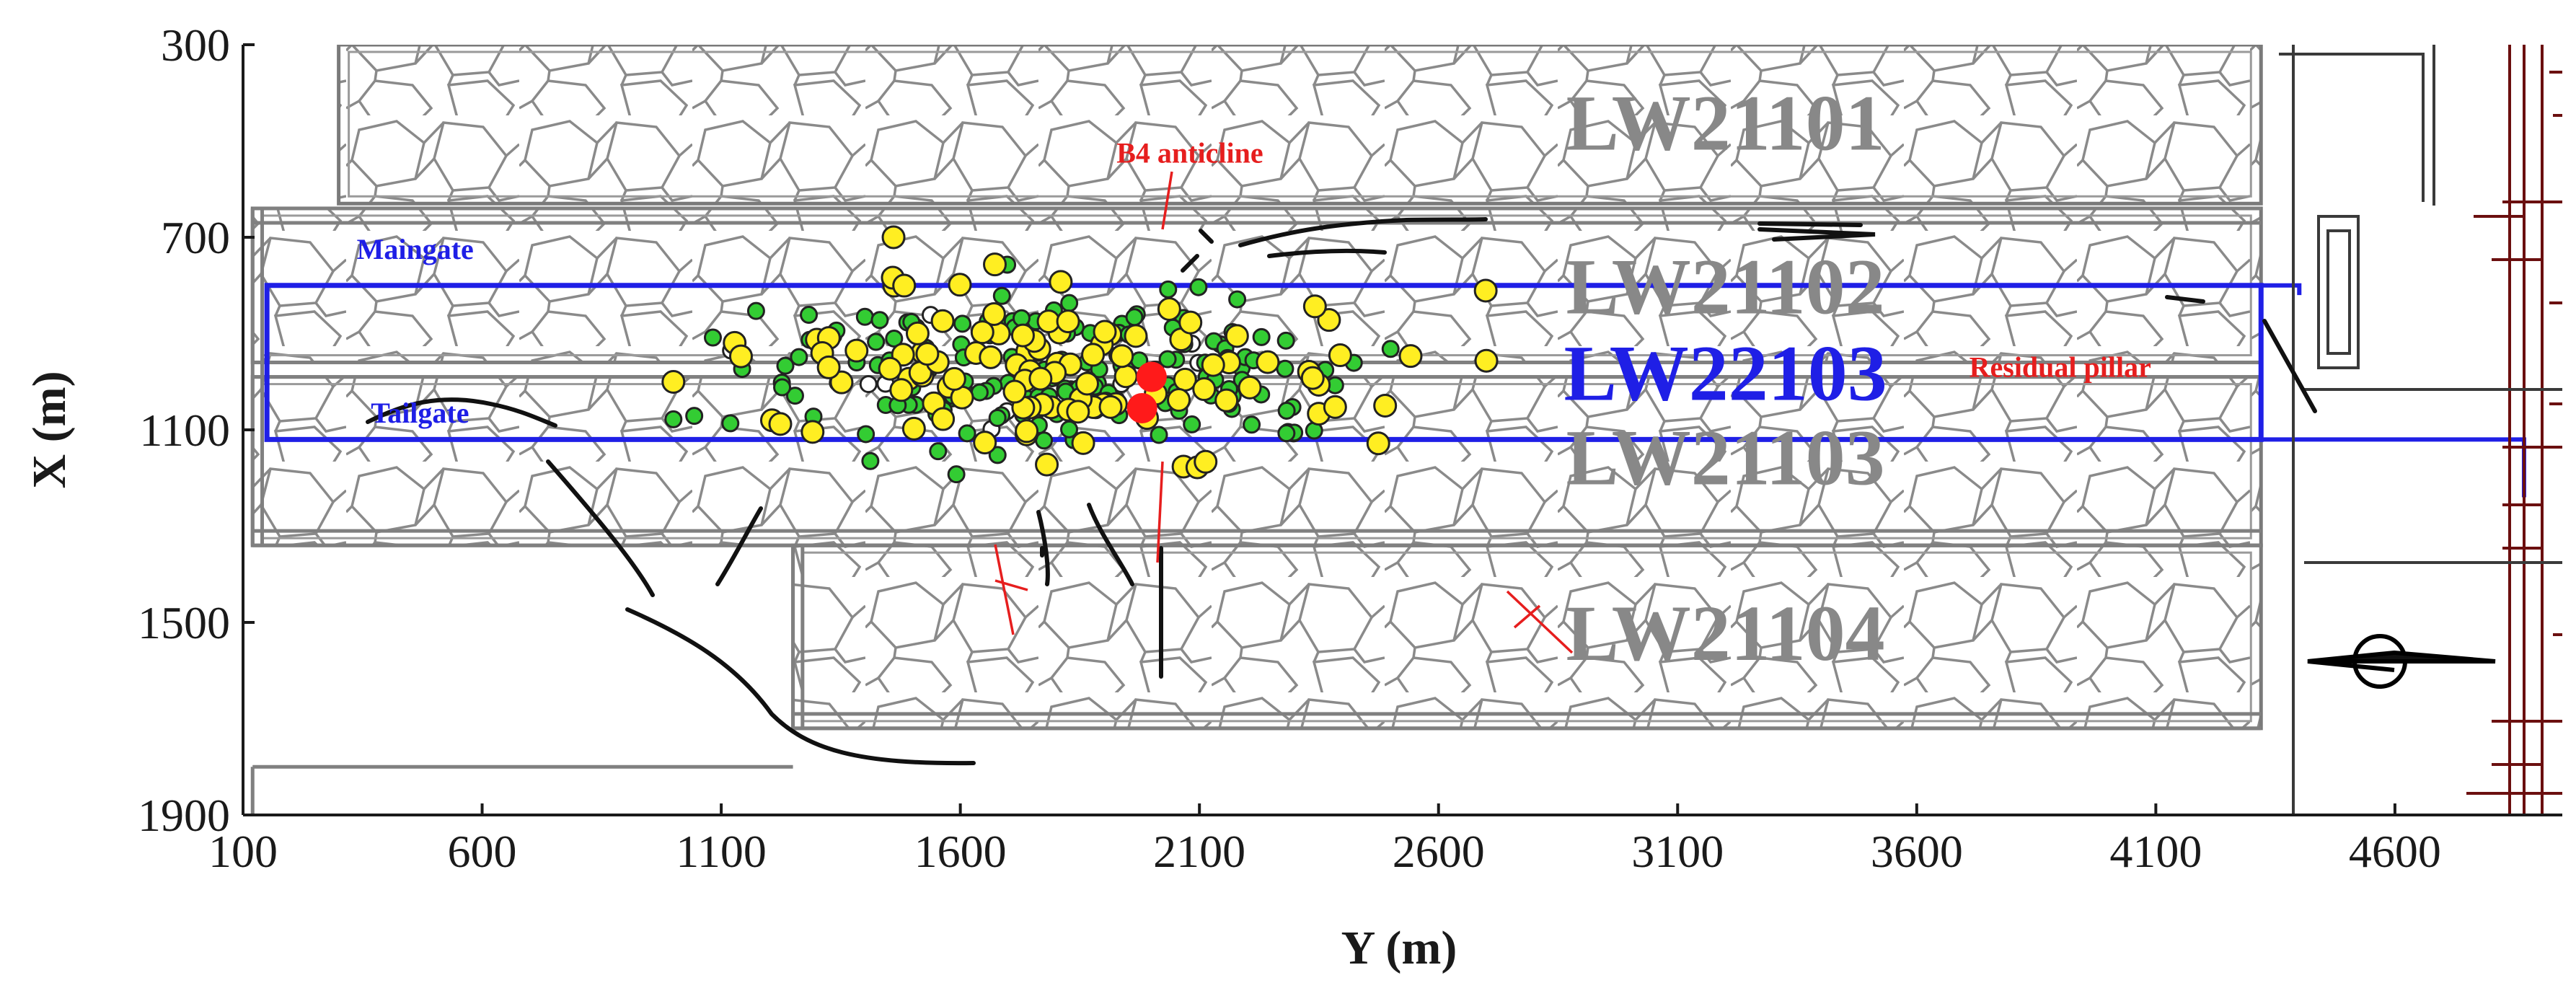 The image size is (2576, 996). I want to click on x-tick-label: 1100, so click(721, 851).